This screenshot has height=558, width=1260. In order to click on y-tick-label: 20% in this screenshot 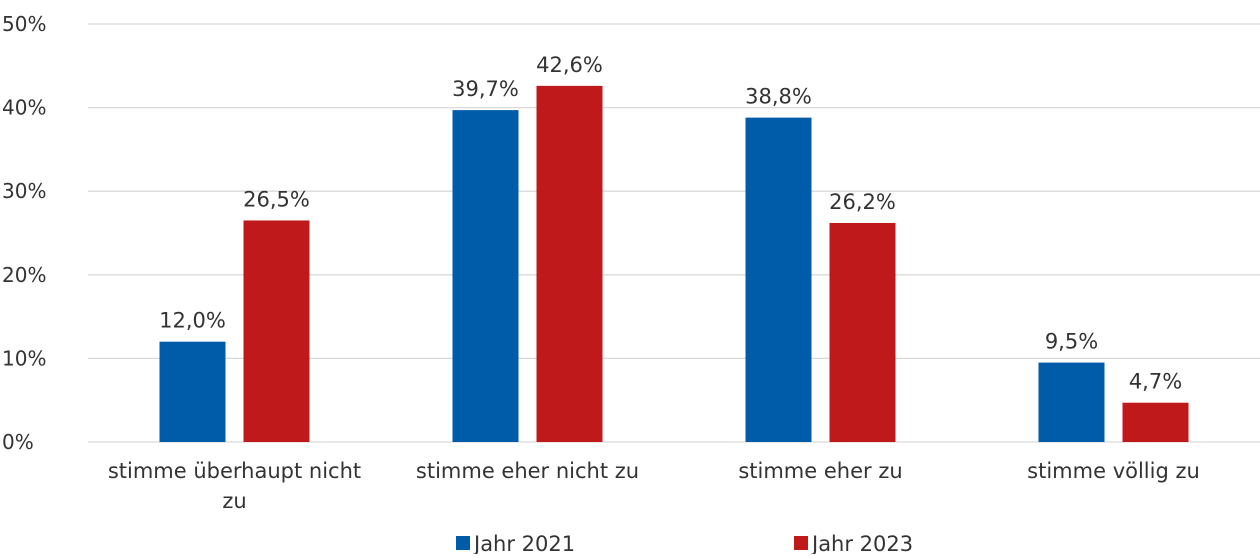, I will do `click(24, 275)`.